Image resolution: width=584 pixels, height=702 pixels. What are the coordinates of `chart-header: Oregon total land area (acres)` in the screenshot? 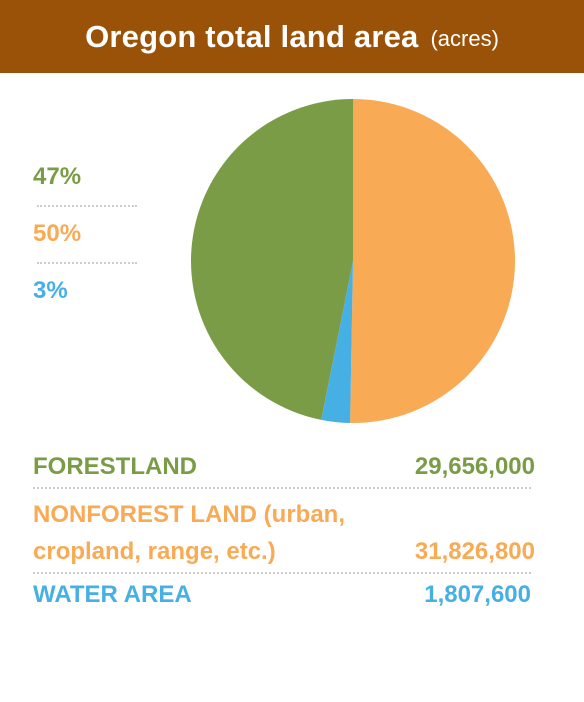 It's located at (292, 36).